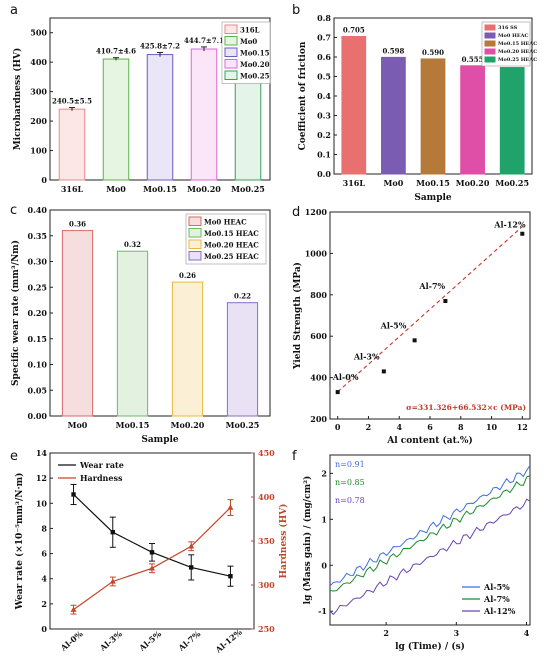  What do you see at coordinates (433, 52) in the screenshot?
I see `panel-b-data-label: 0.590` at bounding box center [433, 52].